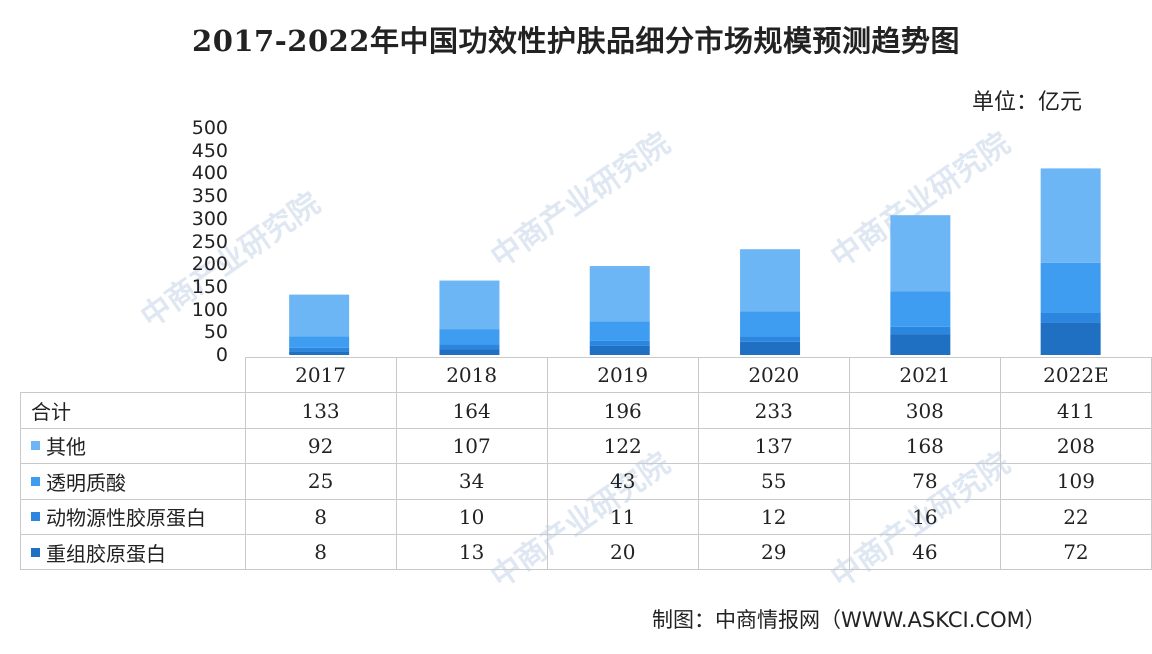 This screenshot has width=1152, height=654. I want to click on table-row: 其他 92 107 122 137 168 208, so click(586, 446).